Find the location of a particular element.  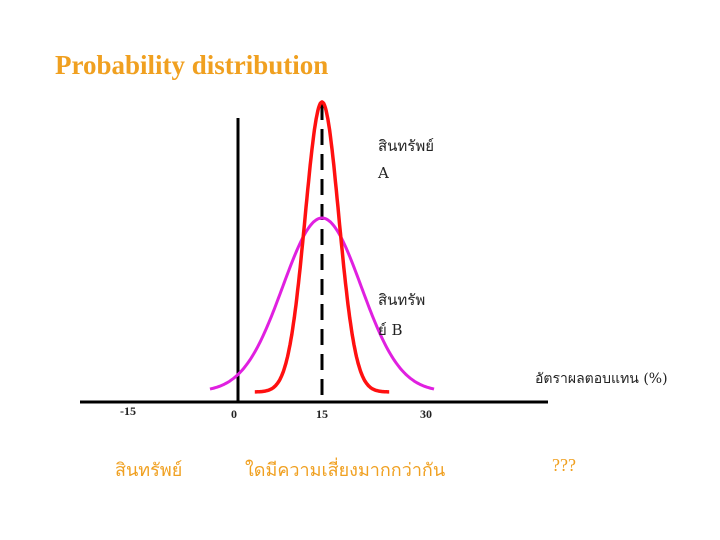

asset-a-label-line2: A is located at coordinates (383, 173).